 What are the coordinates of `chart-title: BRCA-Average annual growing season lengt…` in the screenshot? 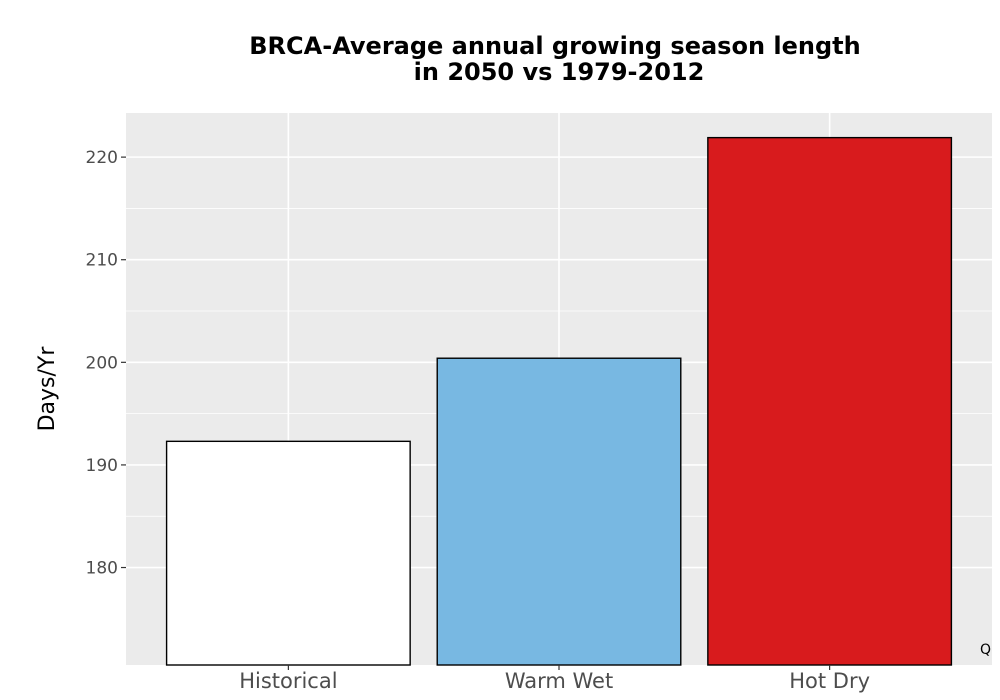 It's located at (554, 46).